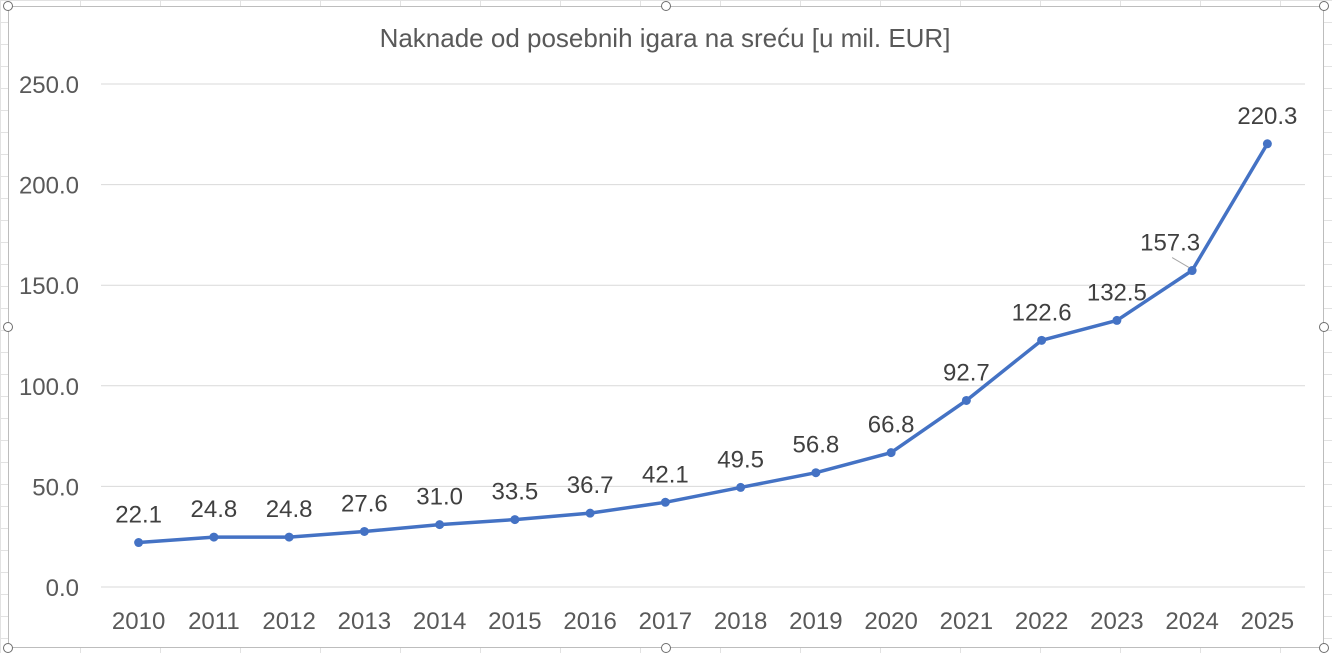 The width and height of the screenshot is (1332, 653). Describe the element at coordinates (740, 621) in the screenshot. I see `x-tick-label: 2018` at that location.